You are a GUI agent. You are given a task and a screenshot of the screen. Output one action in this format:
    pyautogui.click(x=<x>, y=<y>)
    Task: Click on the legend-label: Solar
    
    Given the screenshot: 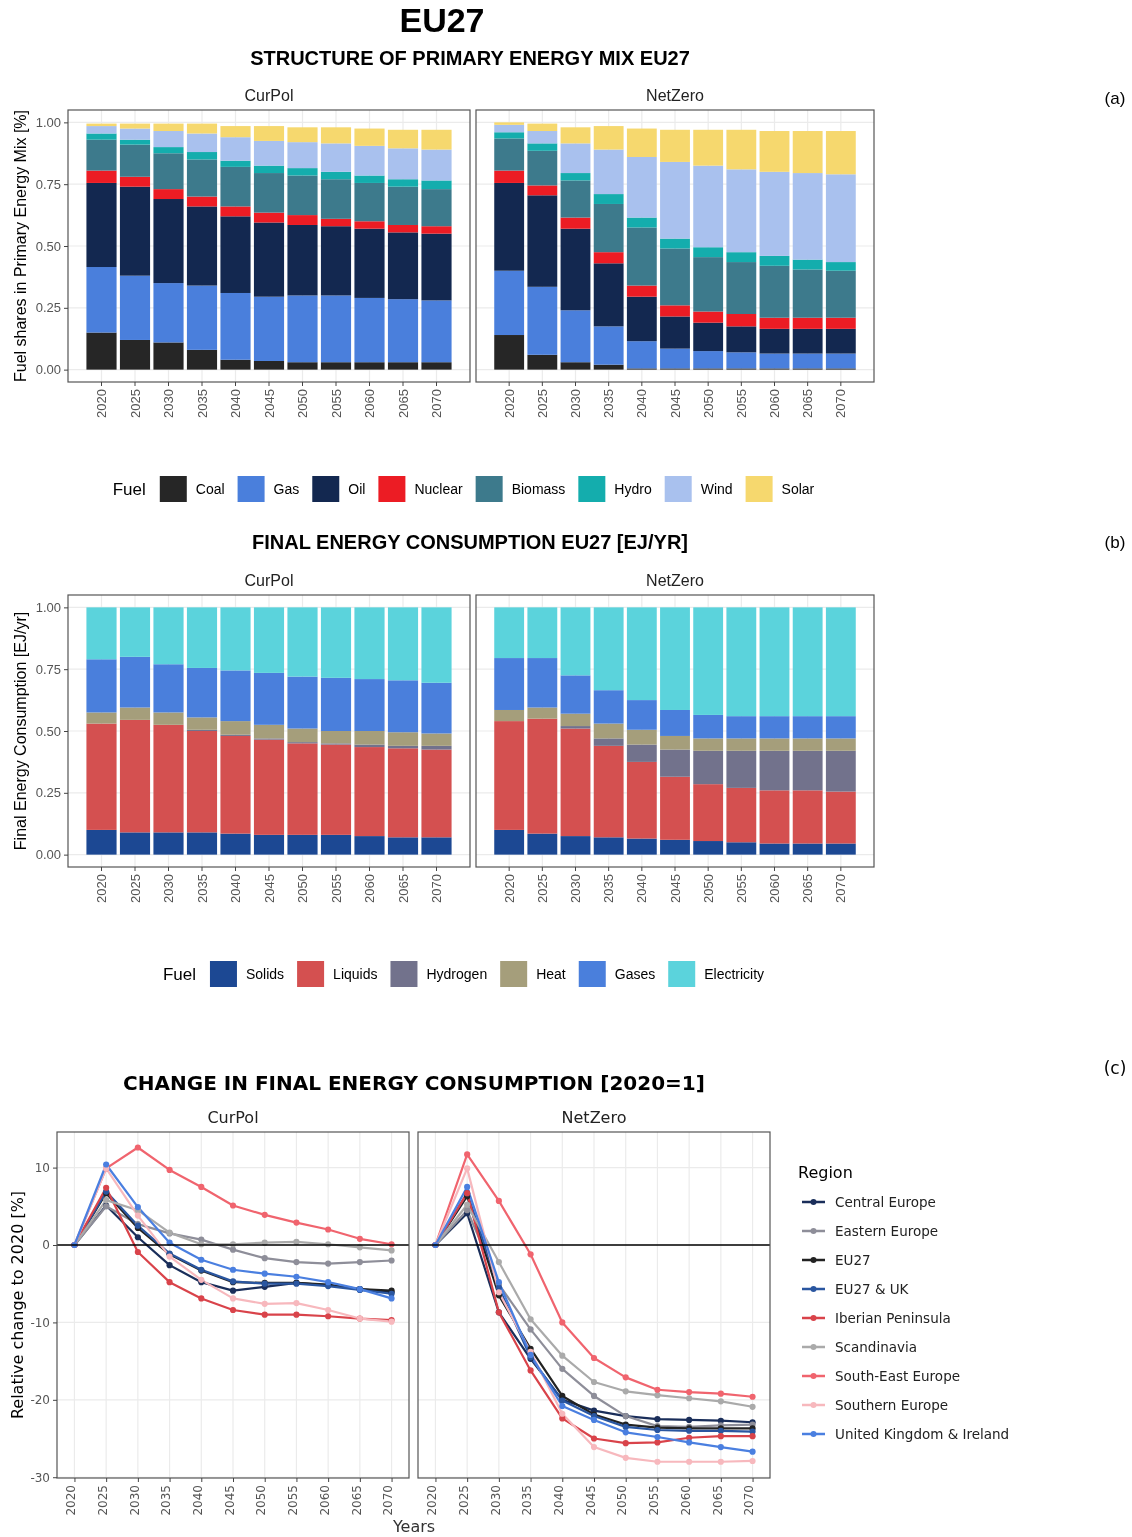 What is the action you would take?
    pyautogui.click(x=798, y=488)
    